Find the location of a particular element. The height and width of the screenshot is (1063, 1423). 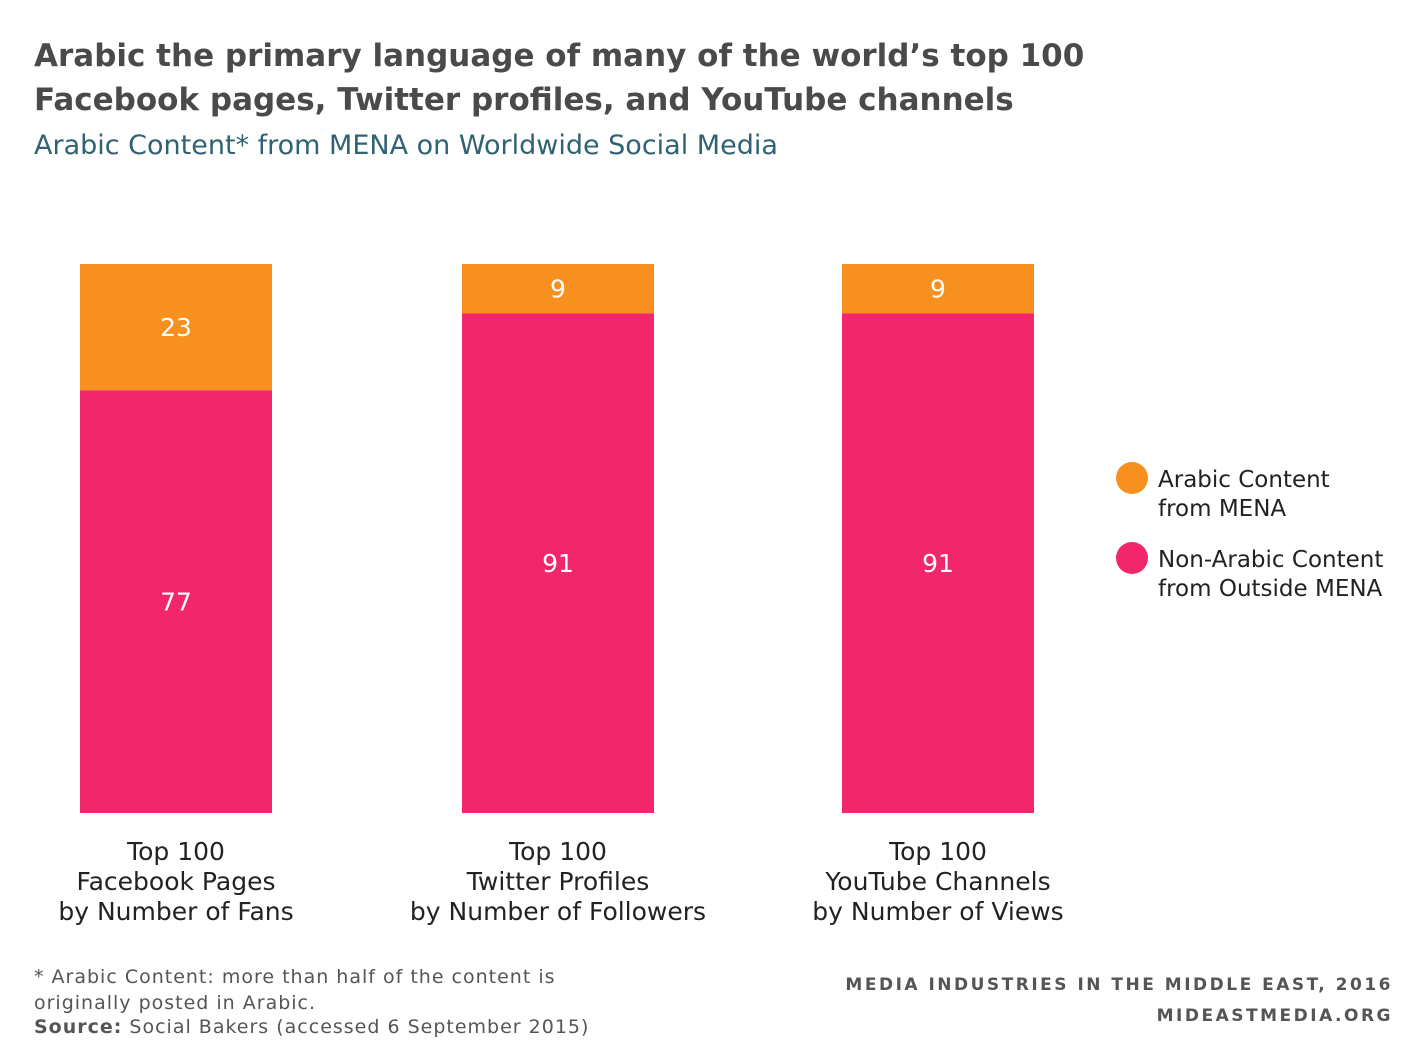

category-label: Twitter Profiles is located at coordinates (558, 881).